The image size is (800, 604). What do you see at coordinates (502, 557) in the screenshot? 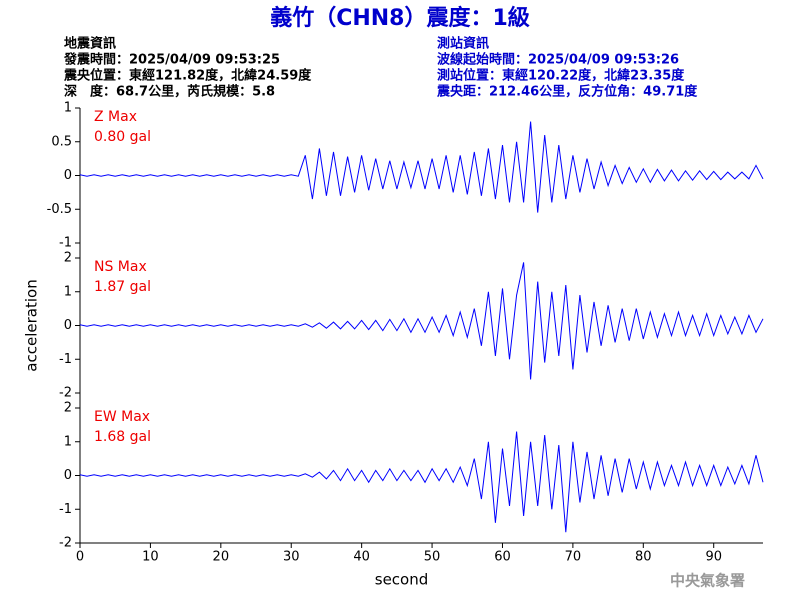
I see `x-tick-label: 60` at bounding box center [502, 557].